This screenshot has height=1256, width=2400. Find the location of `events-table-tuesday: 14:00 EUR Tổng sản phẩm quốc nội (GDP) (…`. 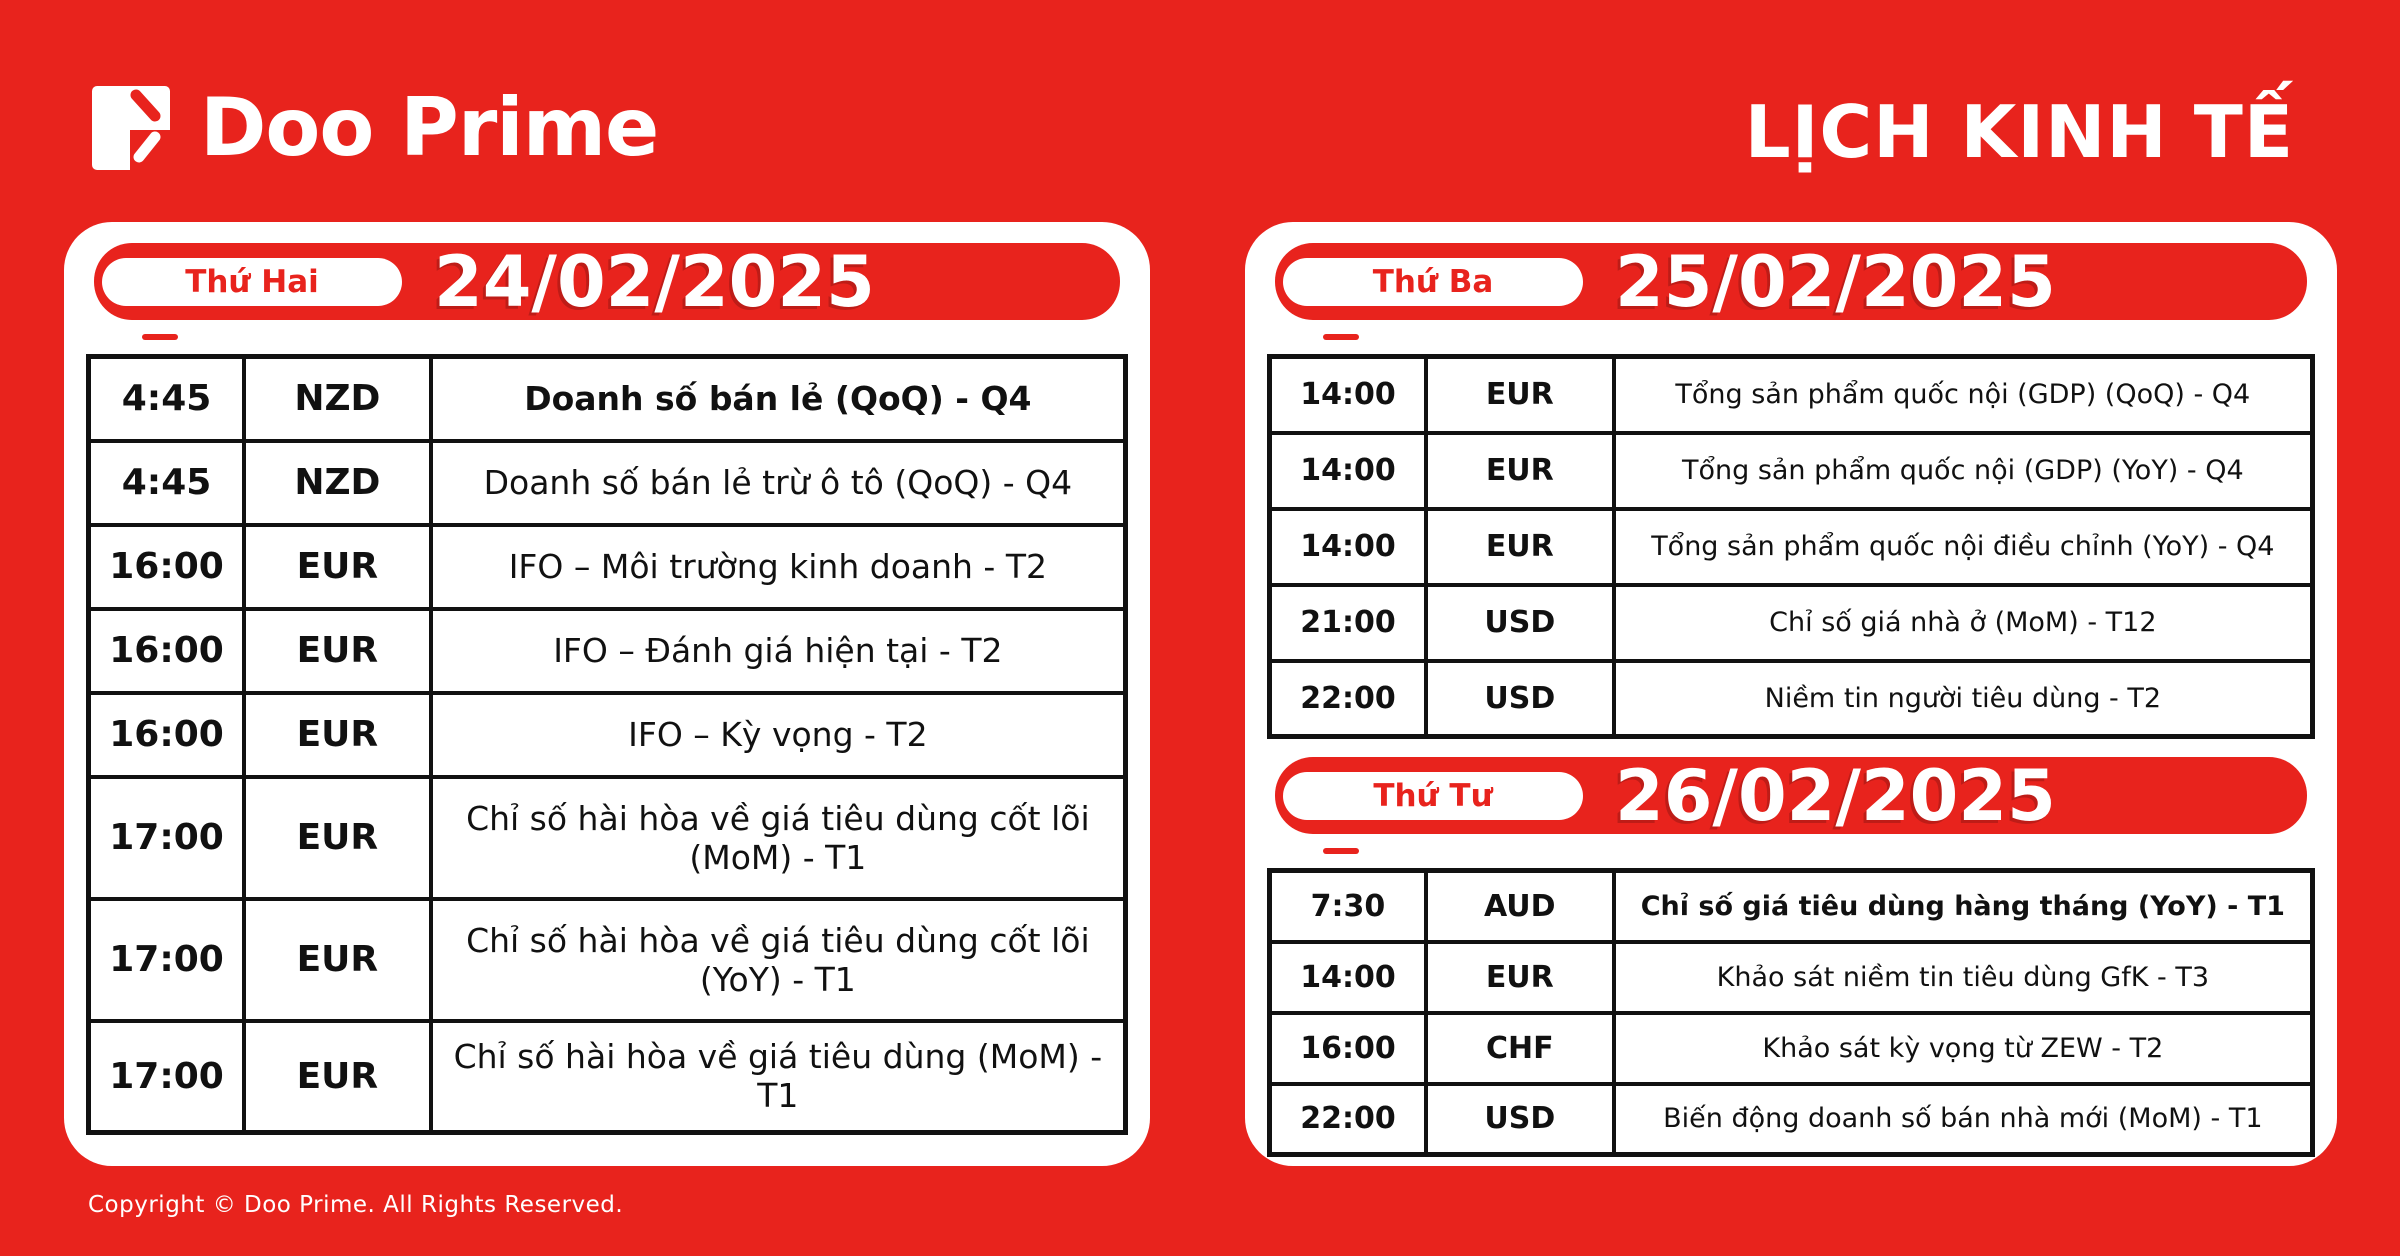

events-table-tuesday: 14:00 EUR Tổng sản phẩm quốc nội (GDP) (… is located at coordinates (1791, 546).